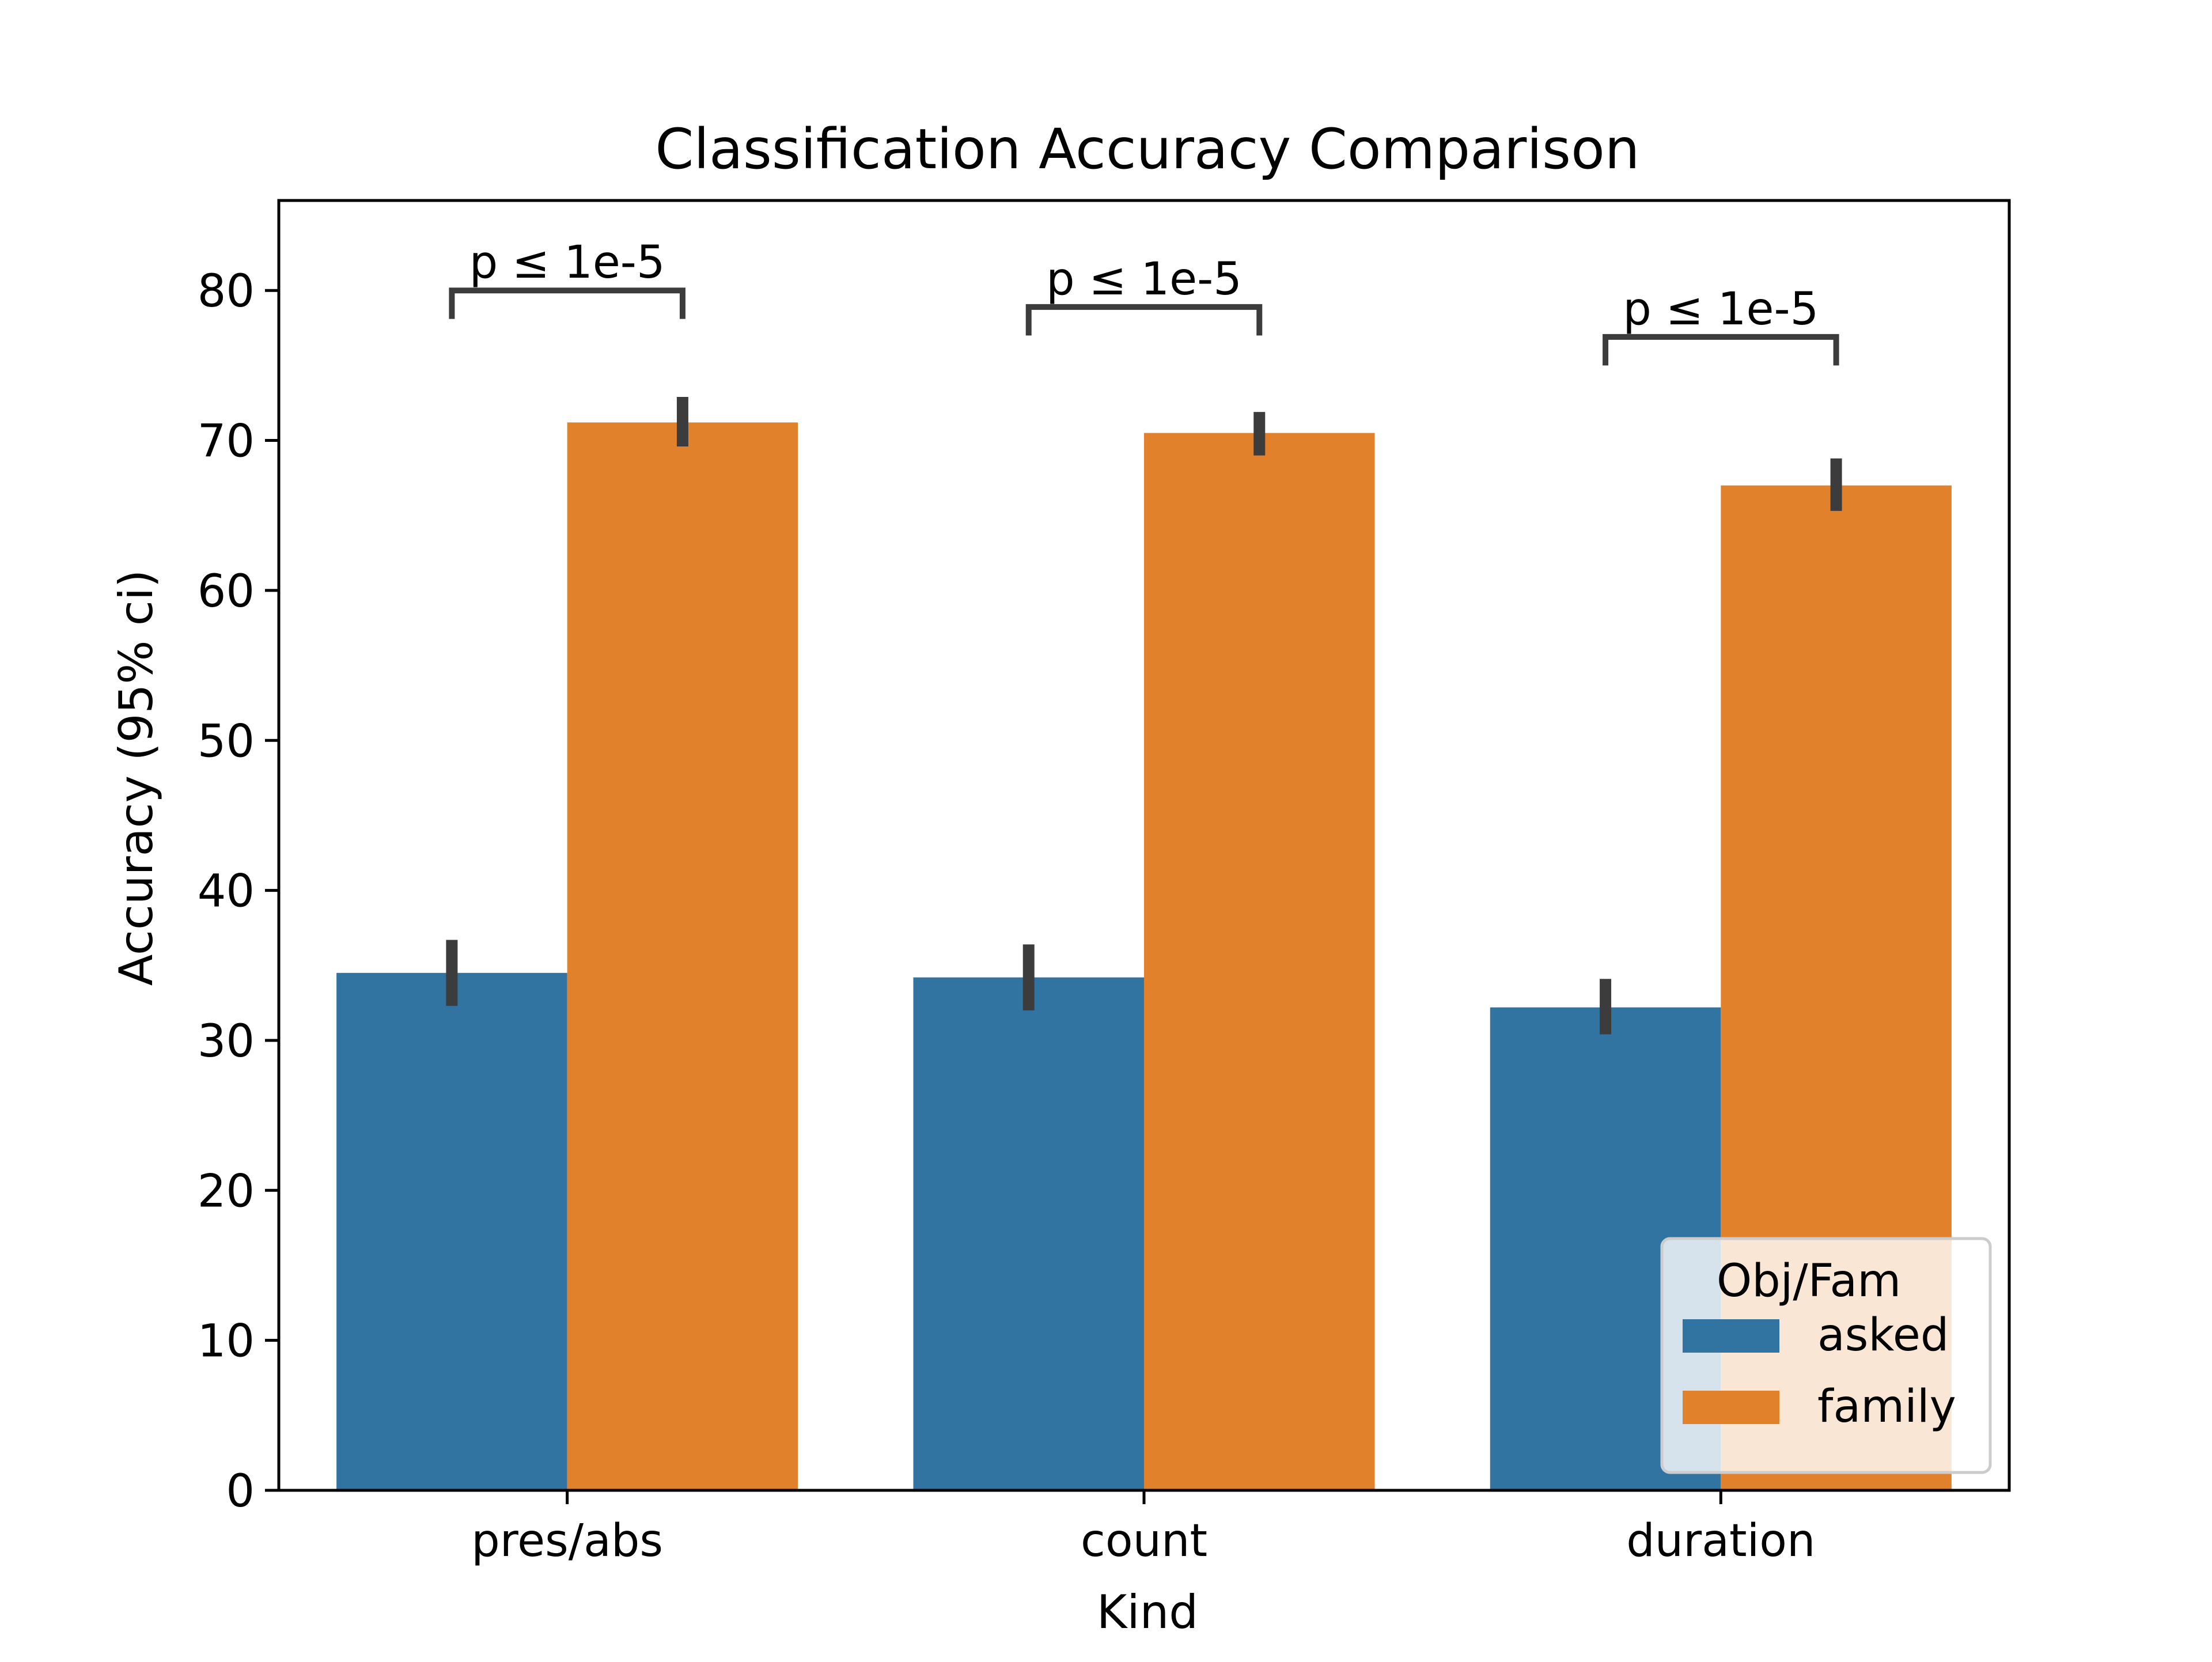 This screenshot has width=2212, height=1662. What do you see at coordinates (226, 892) in the screenshot?
I see `y-tick-label: 40` at bounding box center [226, 892].